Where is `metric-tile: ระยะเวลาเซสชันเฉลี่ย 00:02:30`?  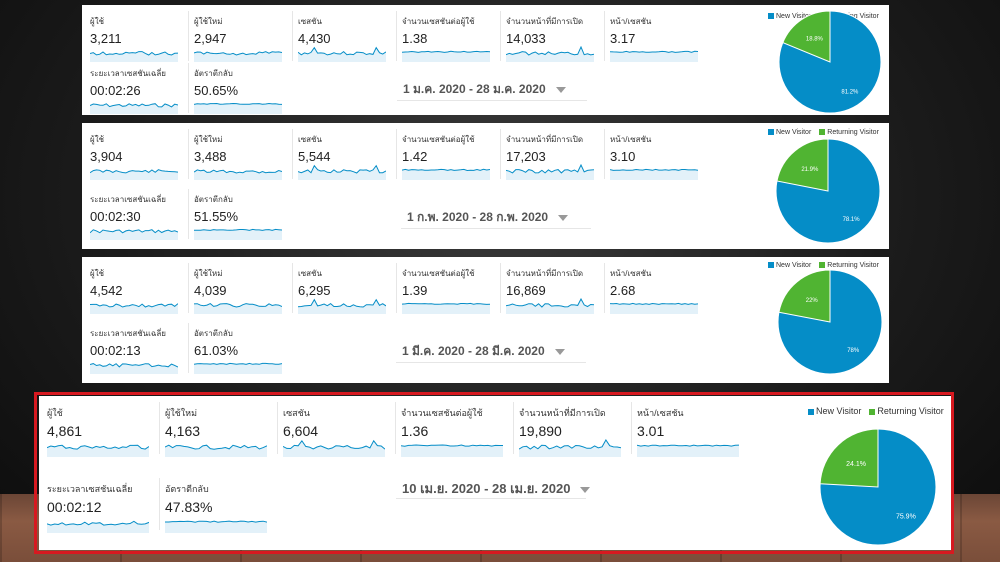 metric-tile: ระยะเวลาเซสชันเฉลี่ย 00:02:30 is located at coordinates (138, 217).